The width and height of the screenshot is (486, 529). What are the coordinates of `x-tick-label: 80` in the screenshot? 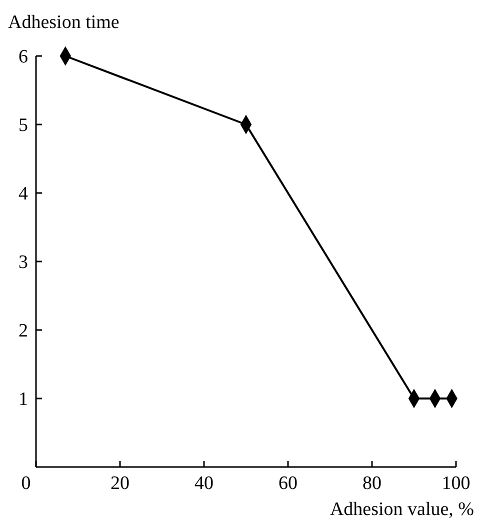 It's located at (372, 483).